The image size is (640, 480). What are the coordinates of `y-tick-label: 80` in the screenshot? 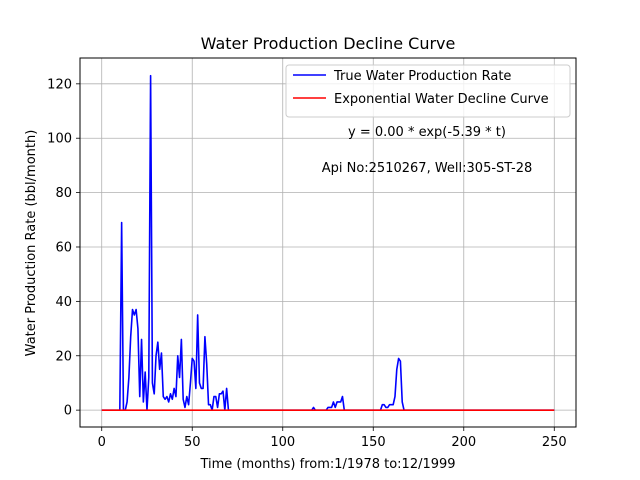 It's located at (63, 193).